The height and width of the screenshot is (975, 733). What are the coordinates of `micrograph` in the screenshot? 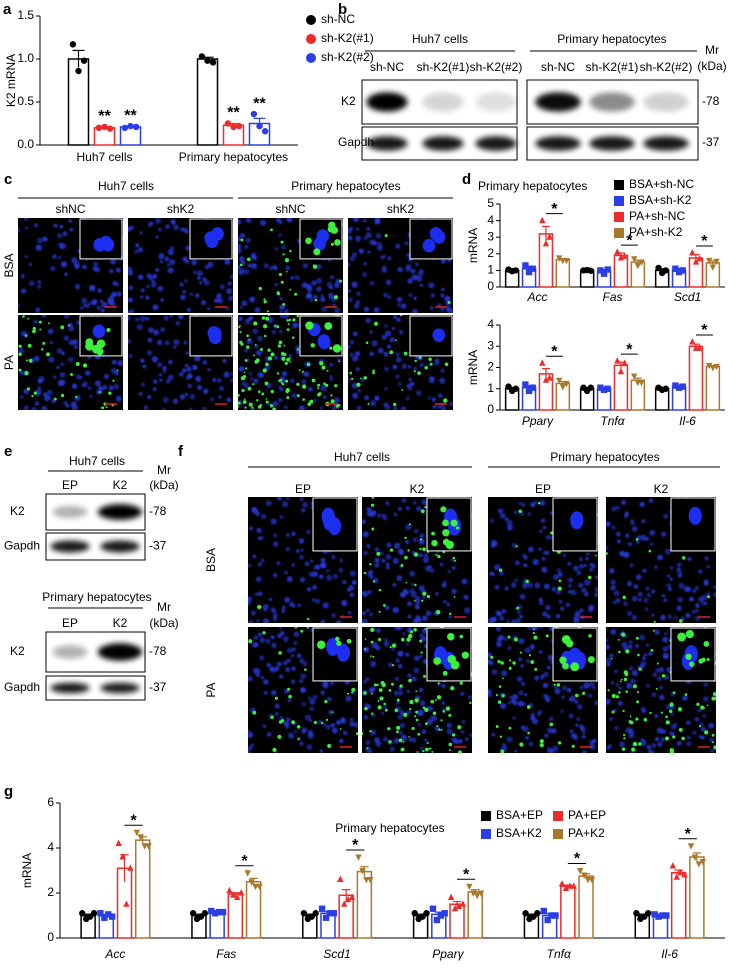 It's located at (543, 560).